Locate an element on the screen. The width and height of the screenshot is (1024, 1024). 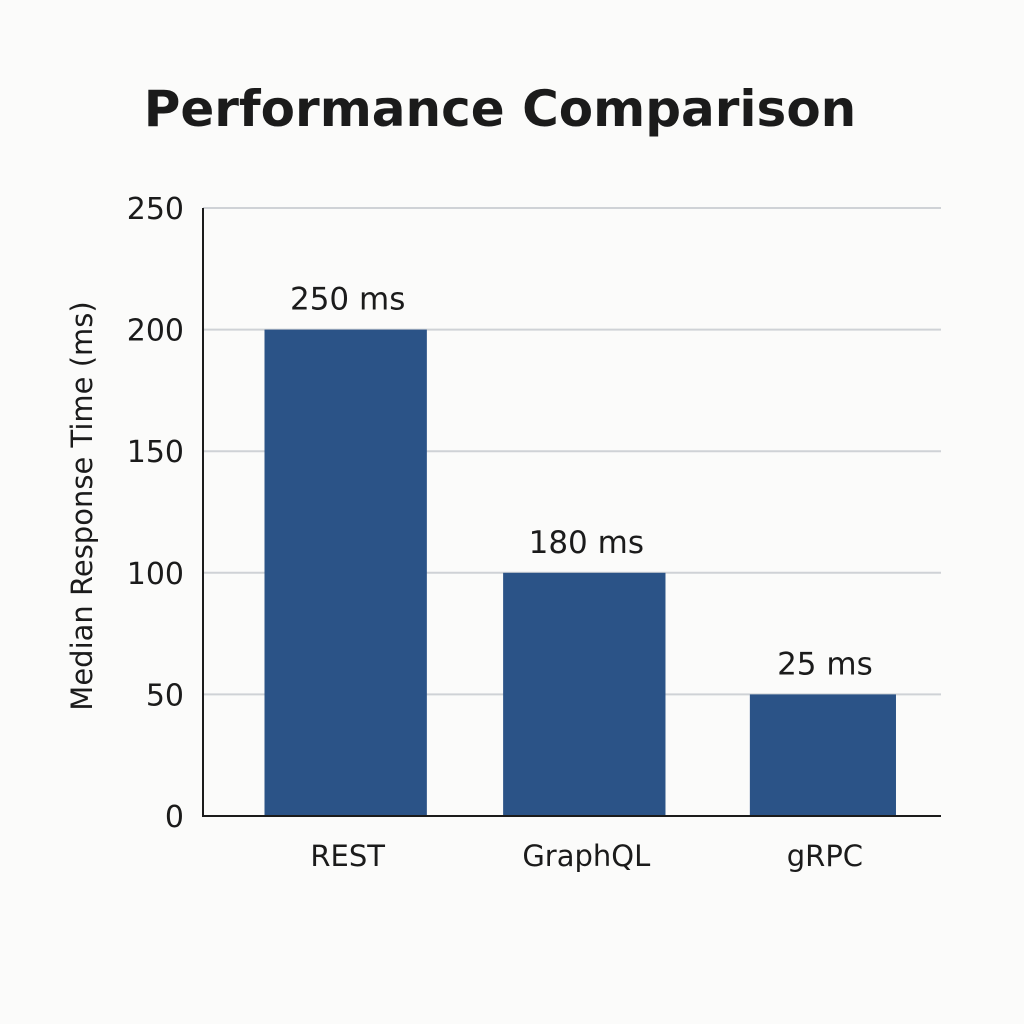
y-axis-title: Median Response Time (ms) is located at coordinates (82, 505).